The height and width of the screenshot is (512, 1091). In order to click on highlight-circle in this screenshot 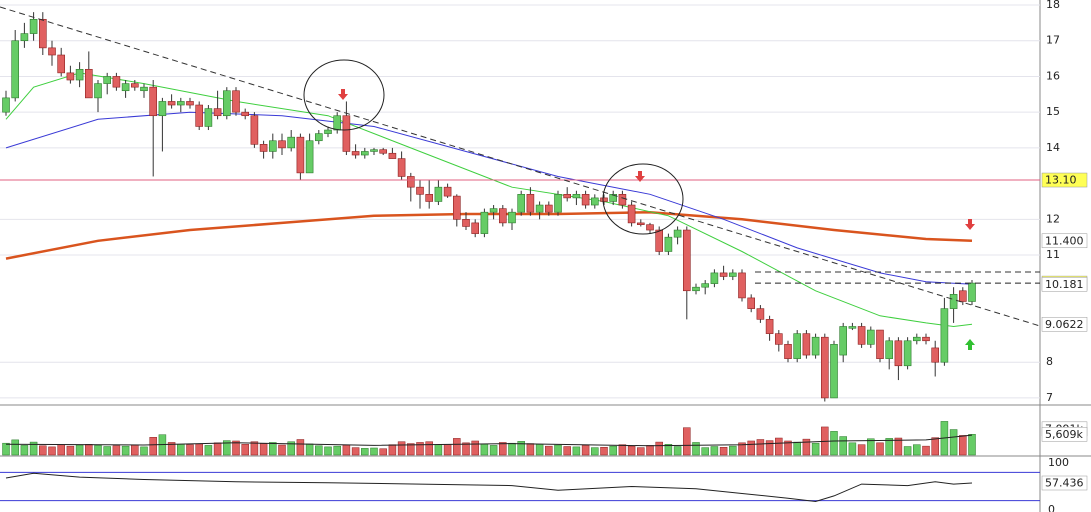, I will do `click(344, 95)`.